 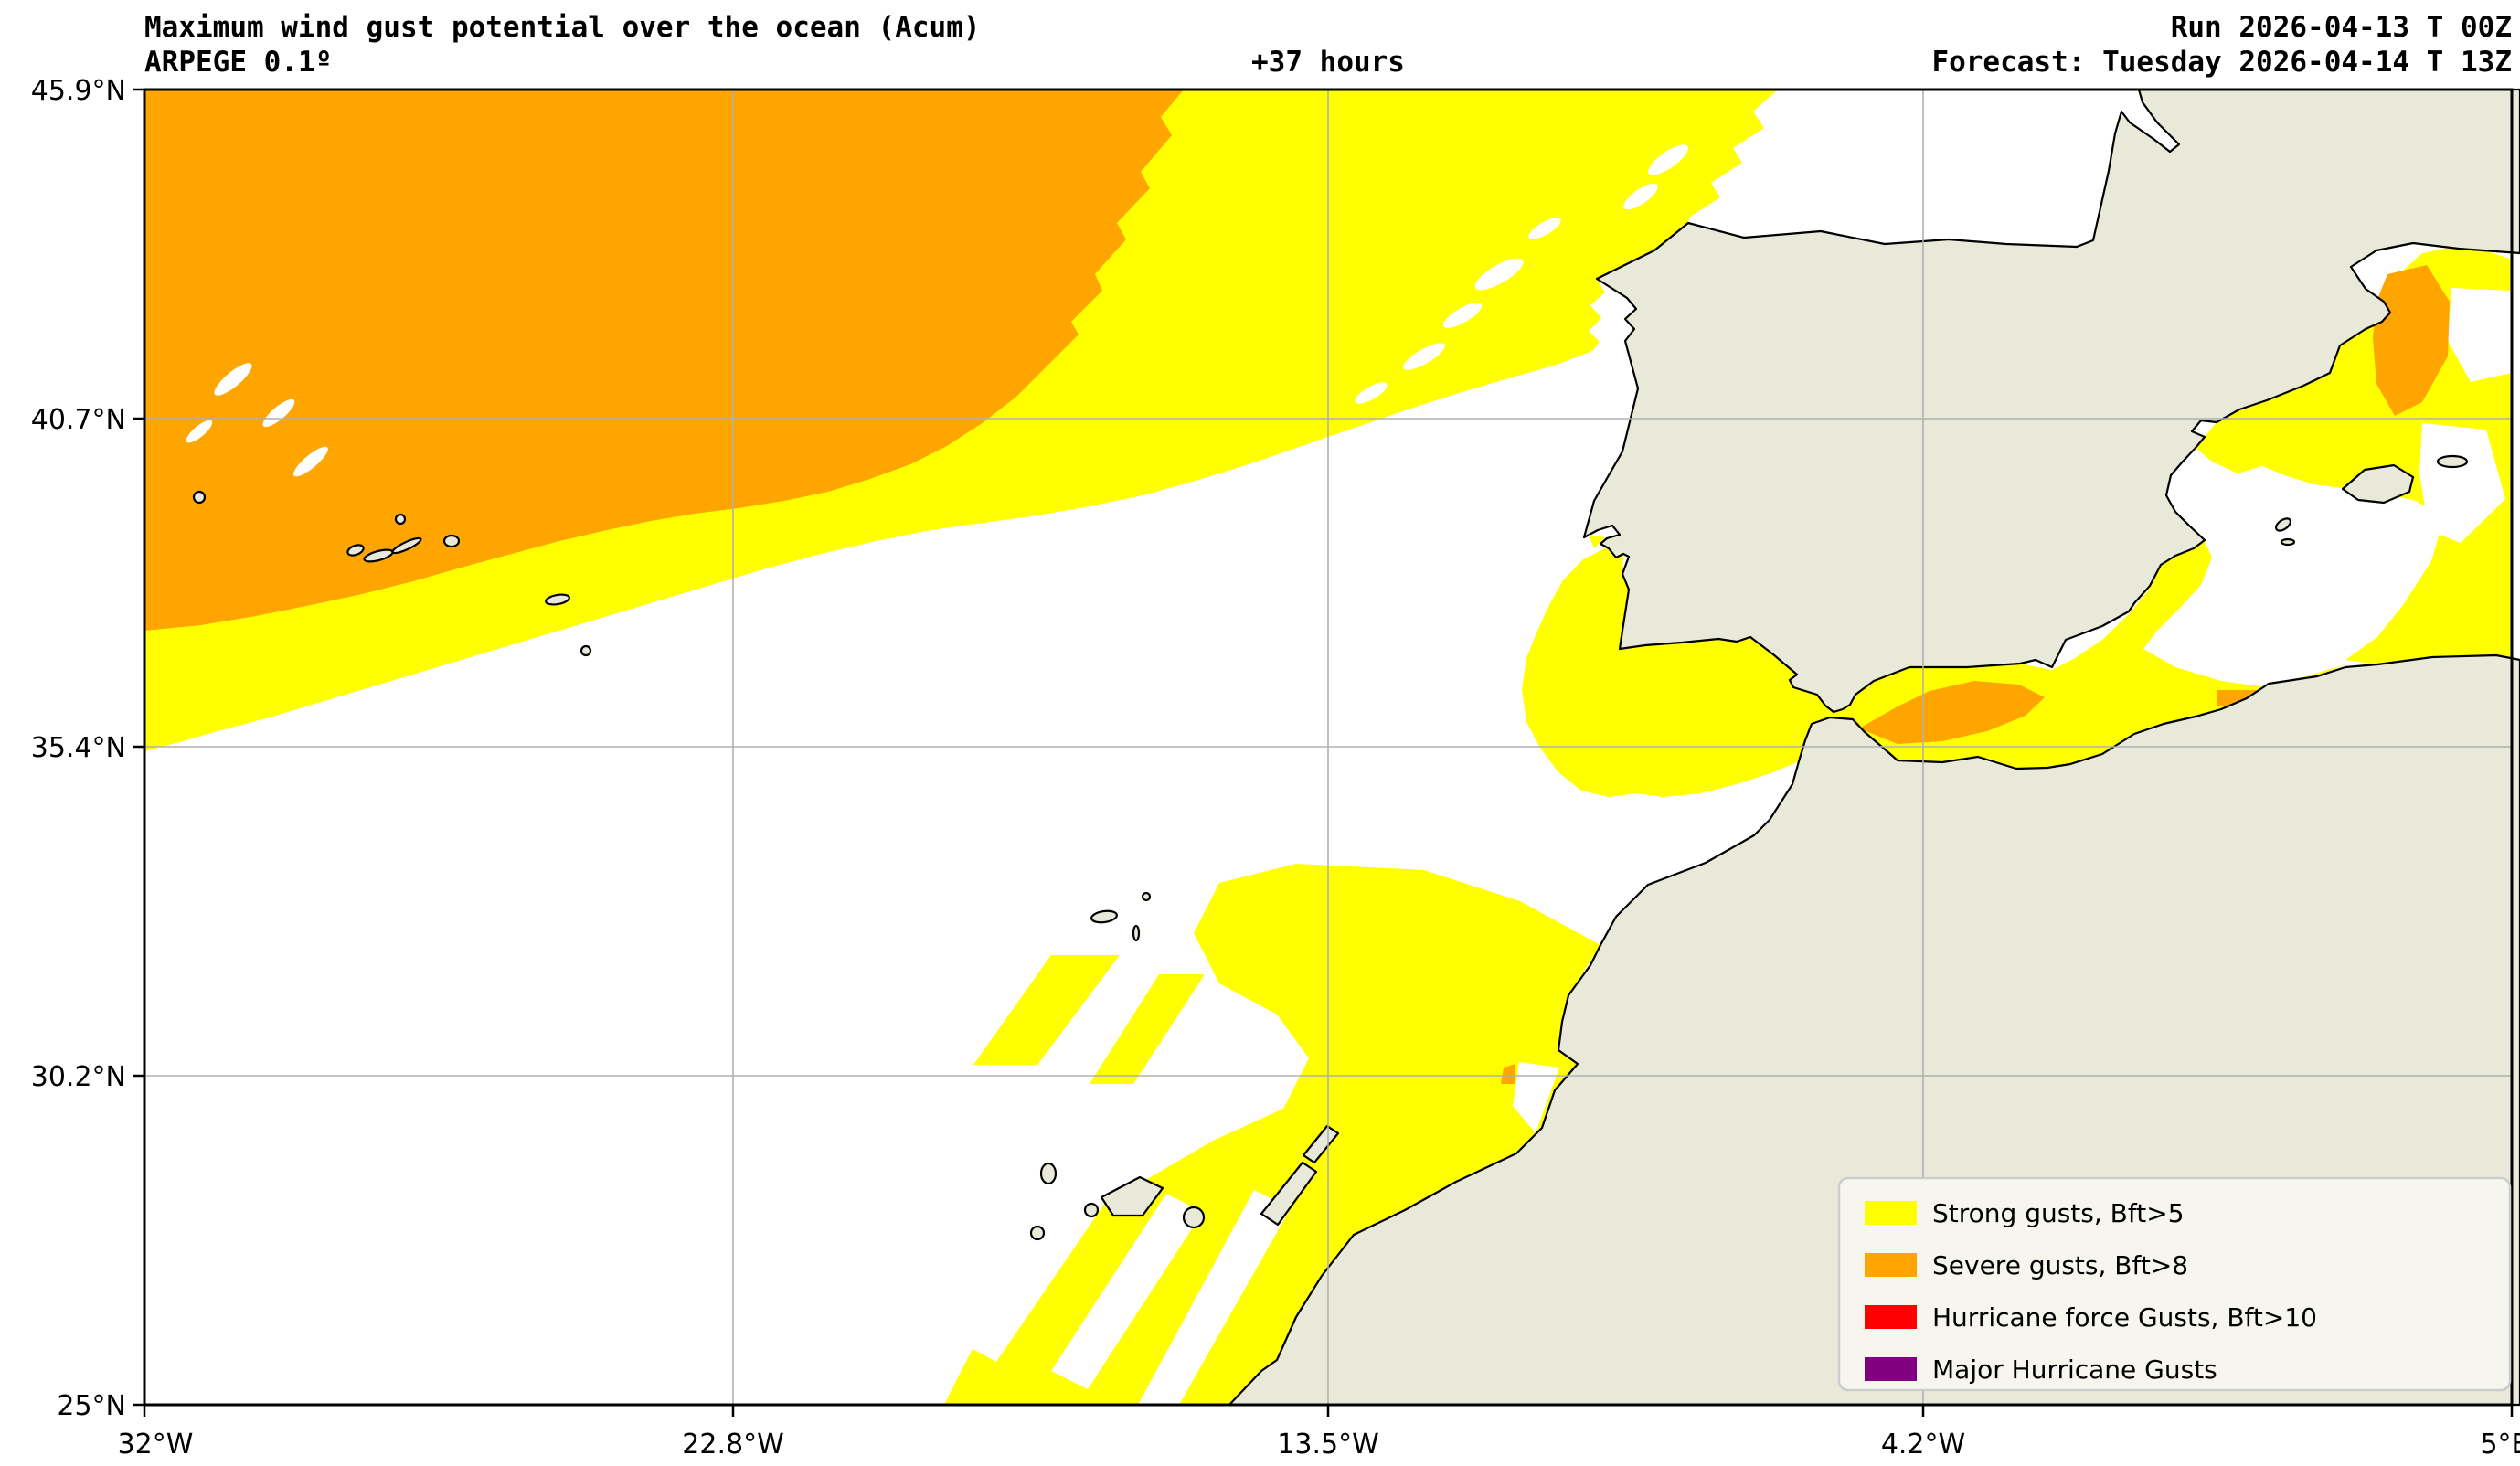 I want to click on gust-dot-tagus, so click(x=1597, y=541).